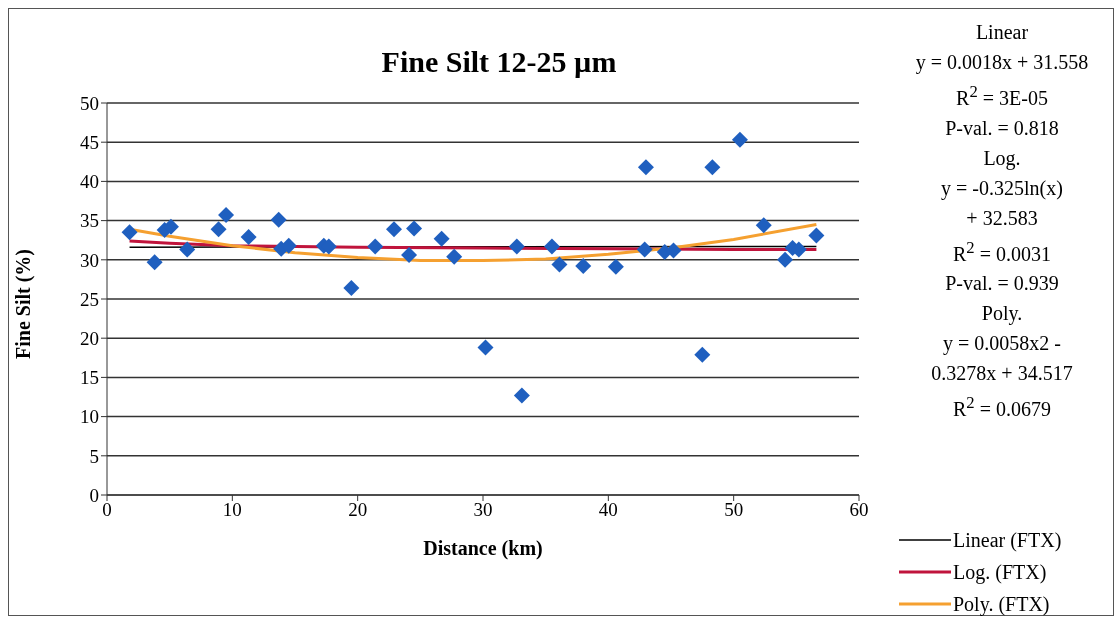 Image resolution: width=1120 pixels, height=622 pixels. Describe the element at coordinates (89, 260) in the screenshot. I see `y-tick-label: 30` at that location.